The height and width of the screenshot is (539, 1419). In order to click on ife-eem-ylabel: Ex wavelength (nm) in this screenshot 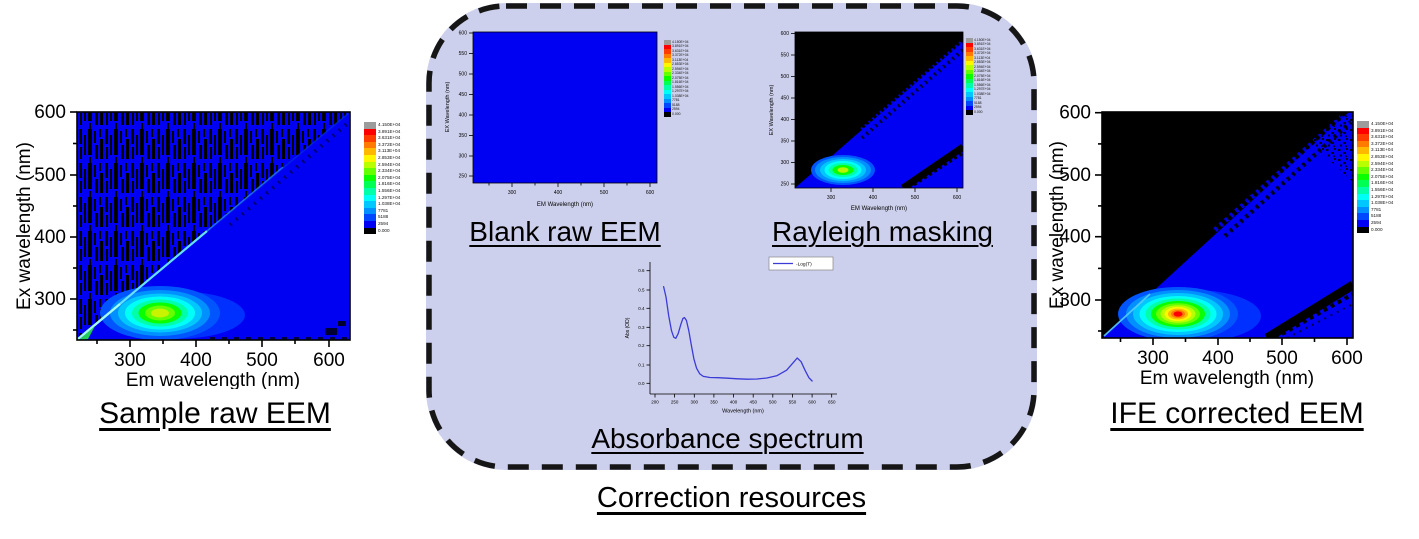, I will do `click(1057, 225)`.